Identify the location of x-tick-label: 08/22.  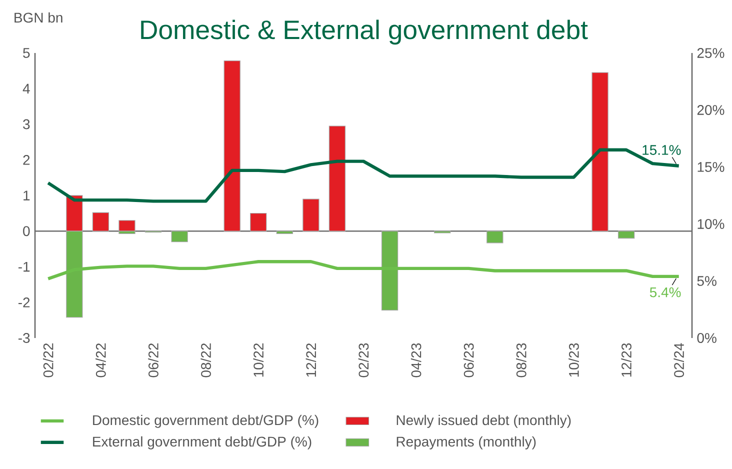
(205, 360).